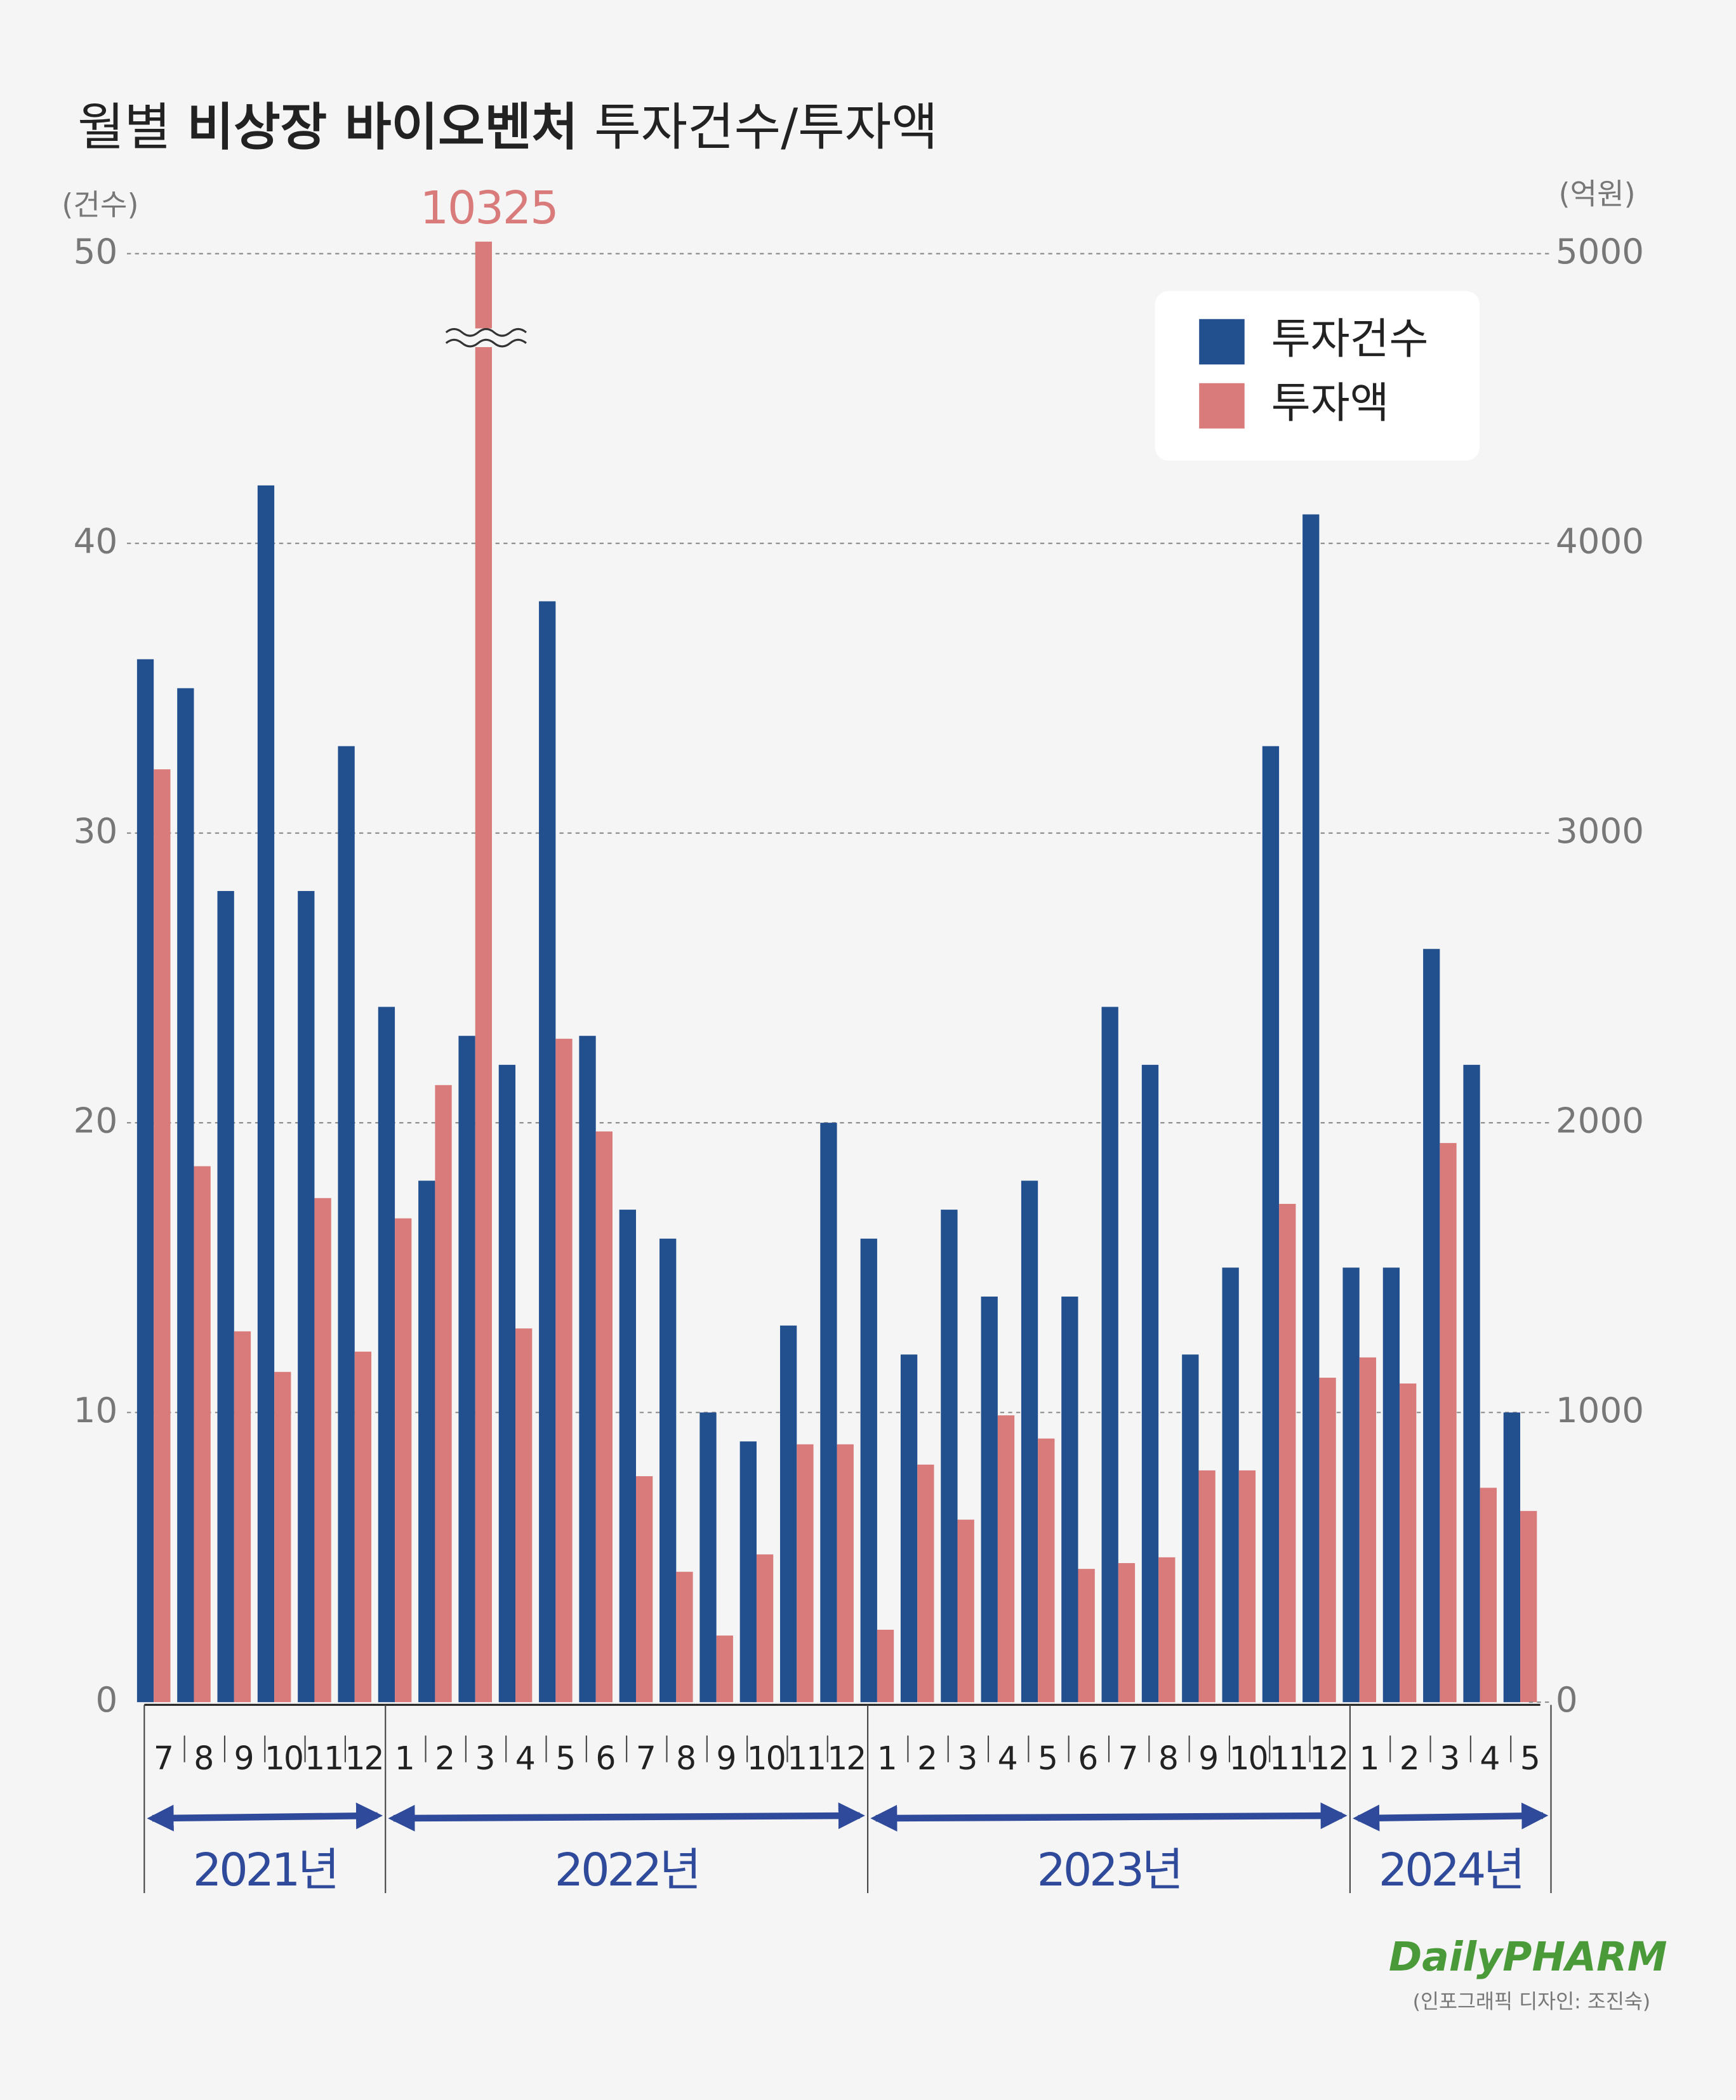 The image size is (1736, 2100). I want to click on year-label: 2022년, so click(627, 1870).